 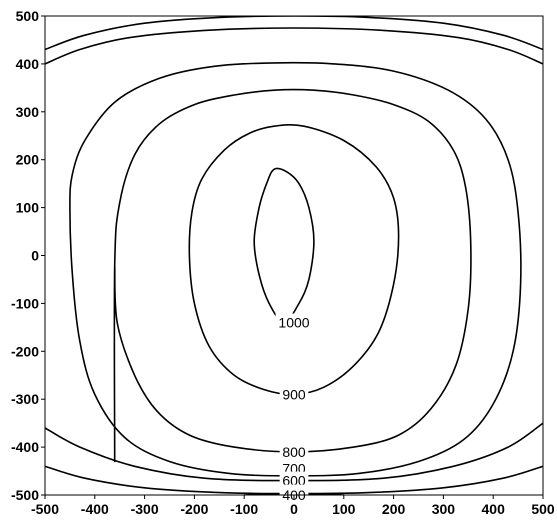 I want to click on y-tick-label: -300, so click(x=25, y=399).